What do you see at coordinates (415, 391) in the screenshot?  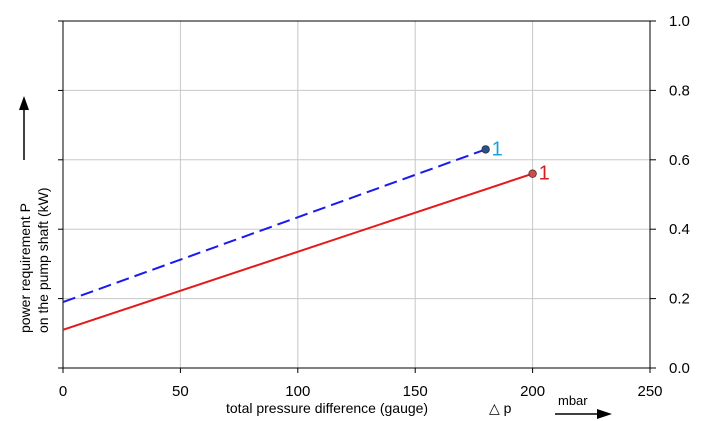 I see `x-tick-label: 150` at bounding box center [415, 391].